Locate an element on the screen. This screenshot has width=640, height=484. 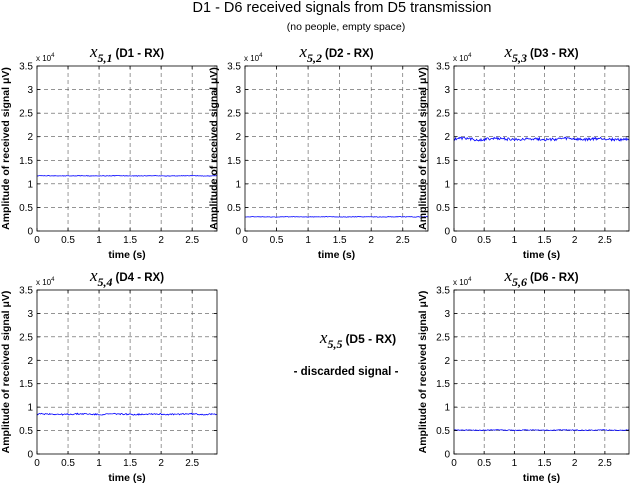
signal-line-d4 is located at coordinates (127, 414).